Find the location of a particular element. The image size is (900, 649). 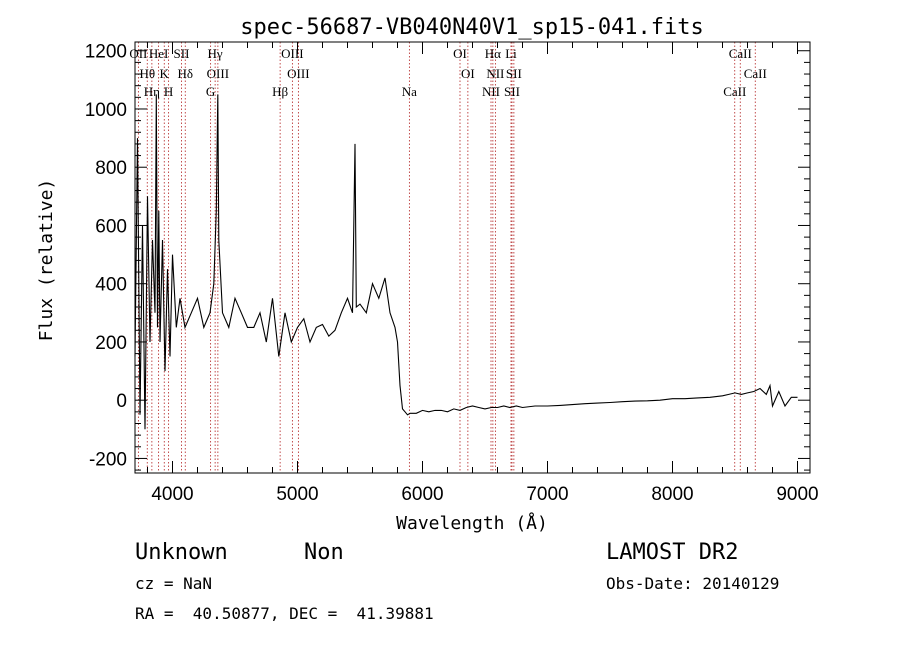

coordinates: RA = 40.50877, DEC = 41.39881 is located at coordinates (284, 613).